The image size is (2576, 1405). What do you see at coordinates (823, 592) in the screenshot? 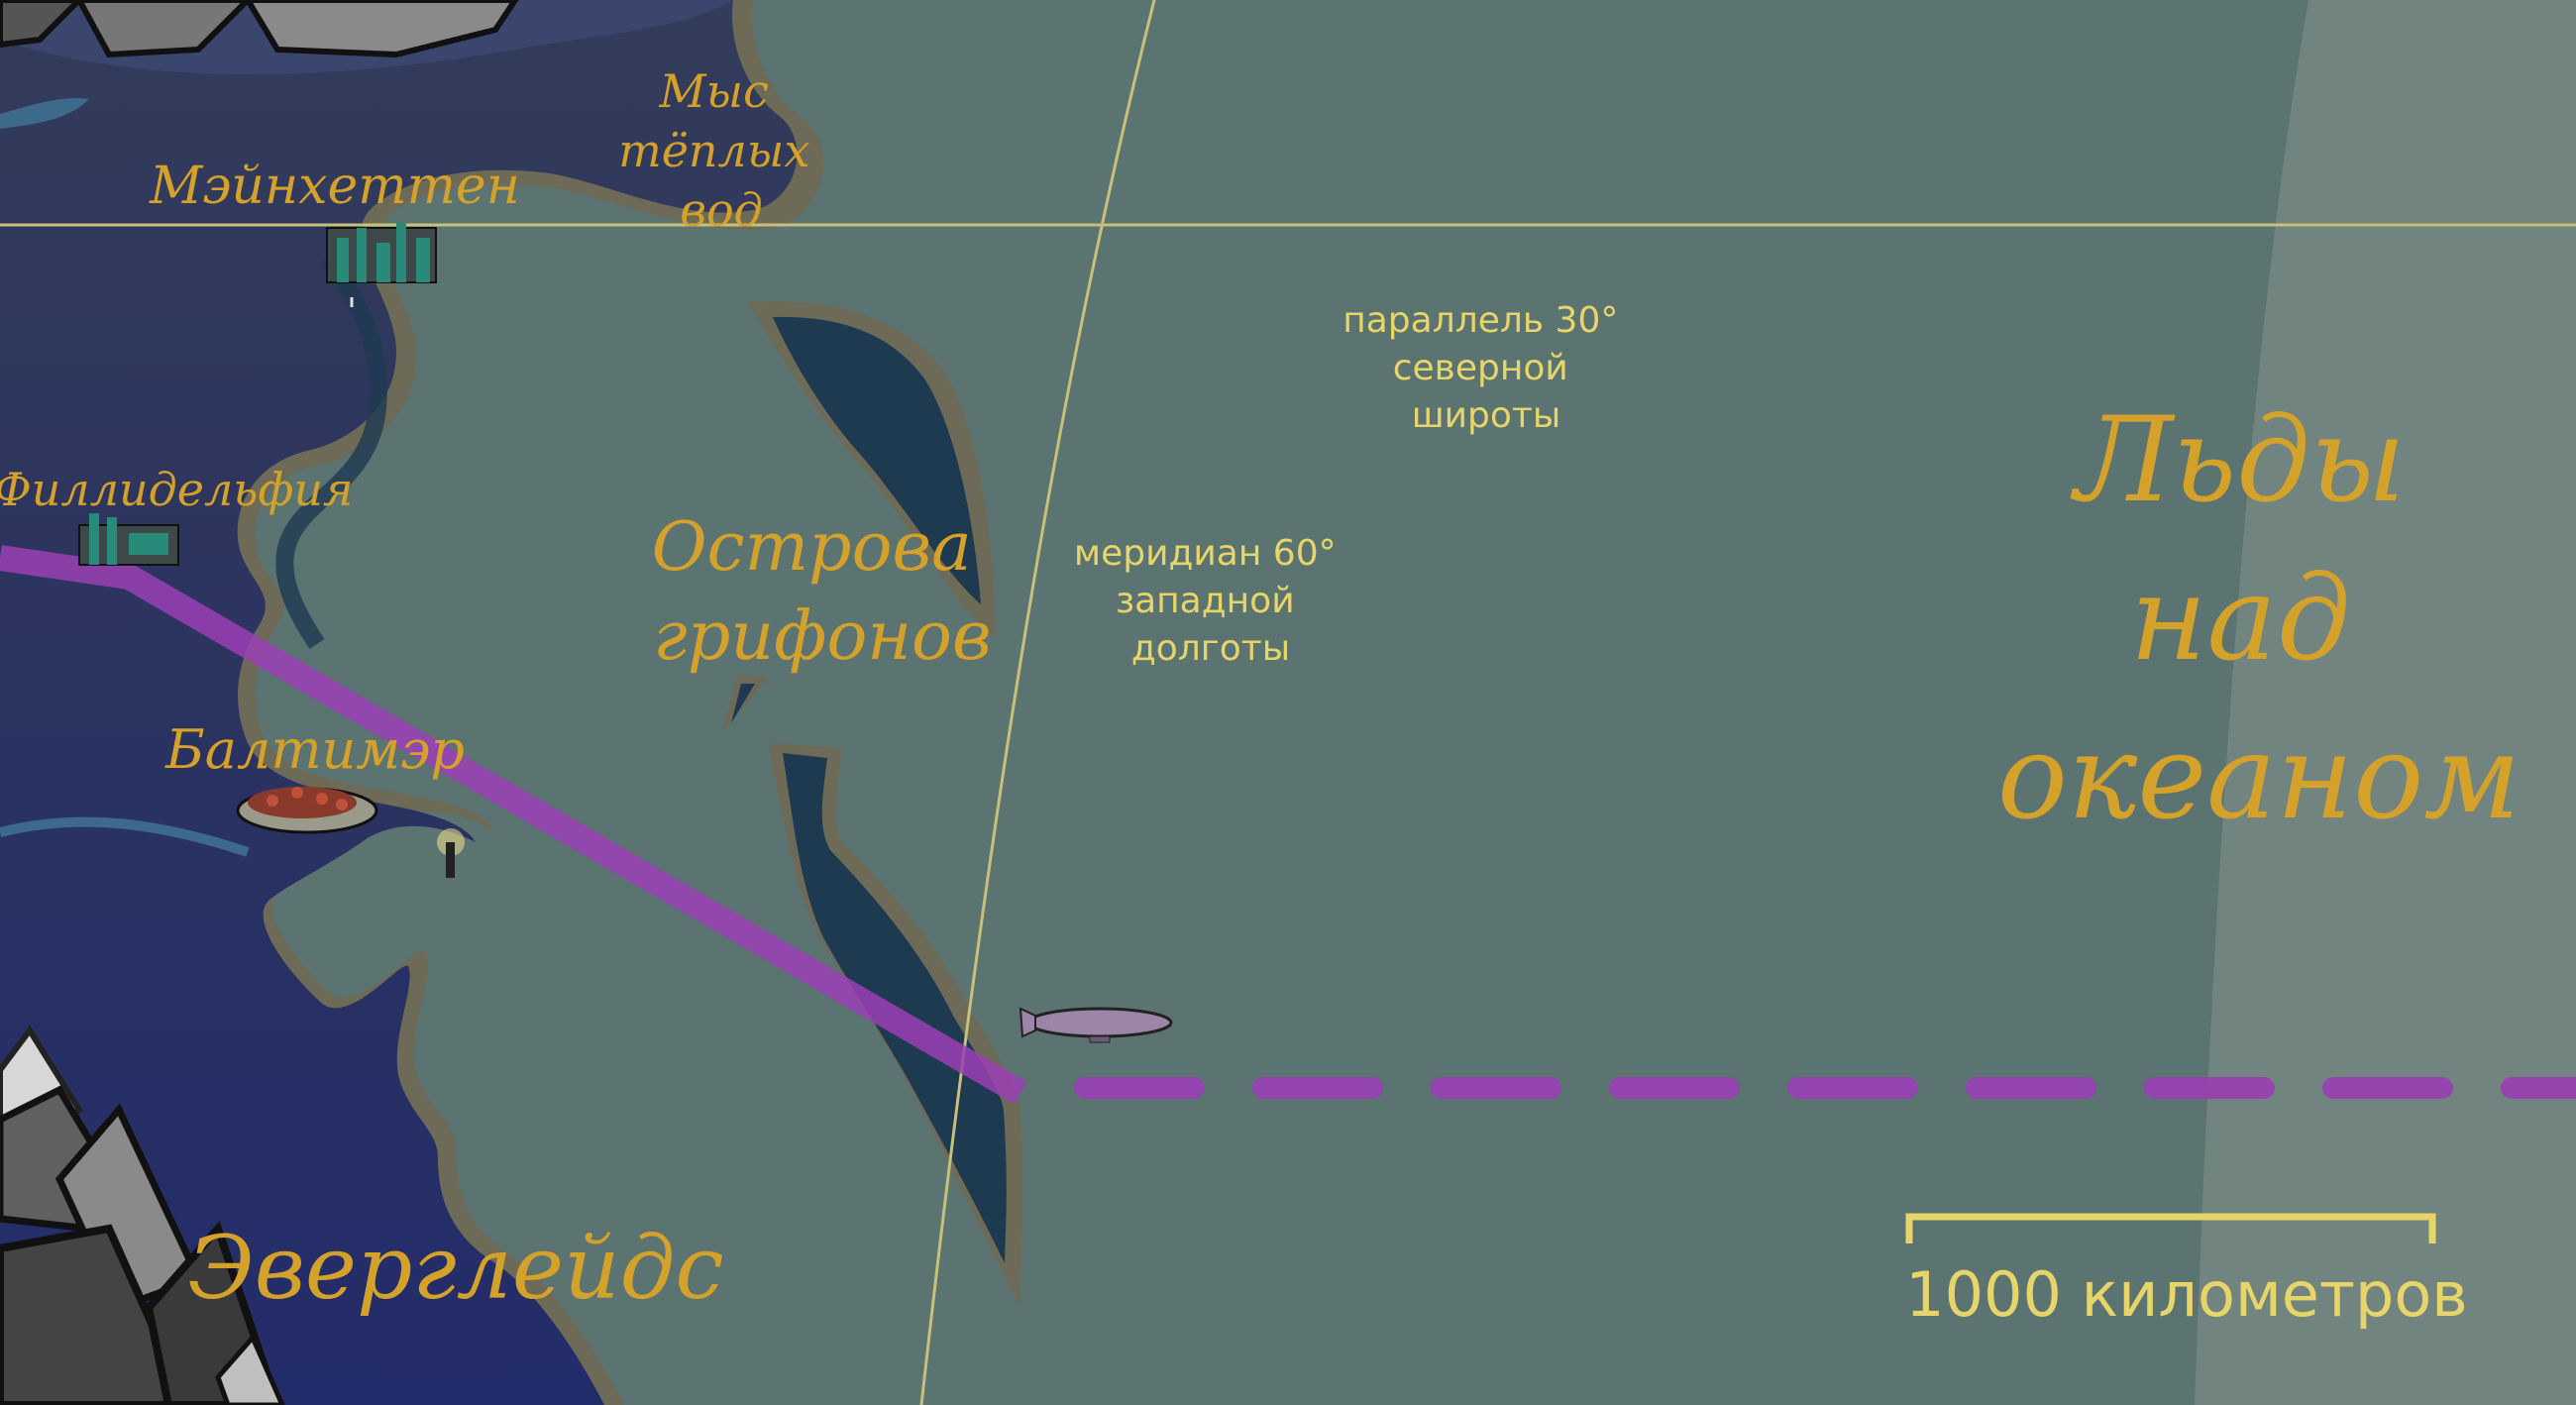
I see `griffon-islands-label: Острова грифонов` at bounding box center [823, 592].